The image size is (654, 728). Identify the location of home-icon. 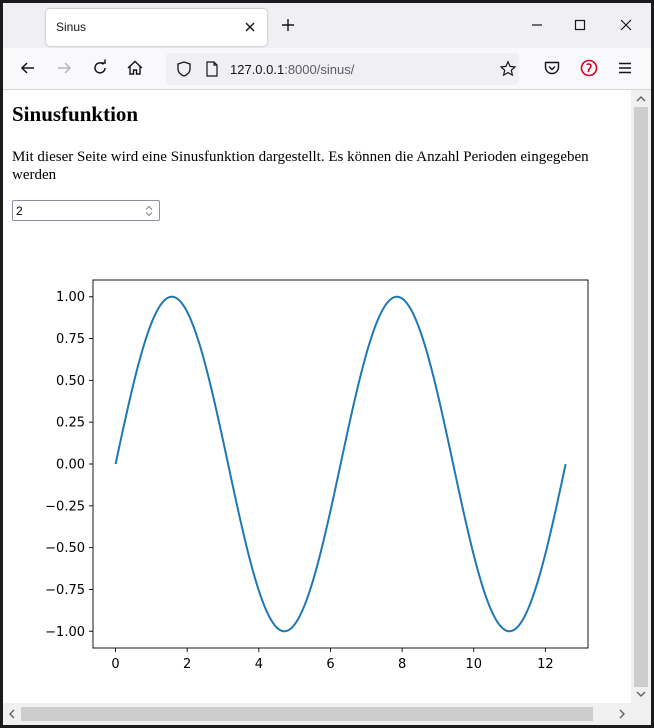
(135, 68).